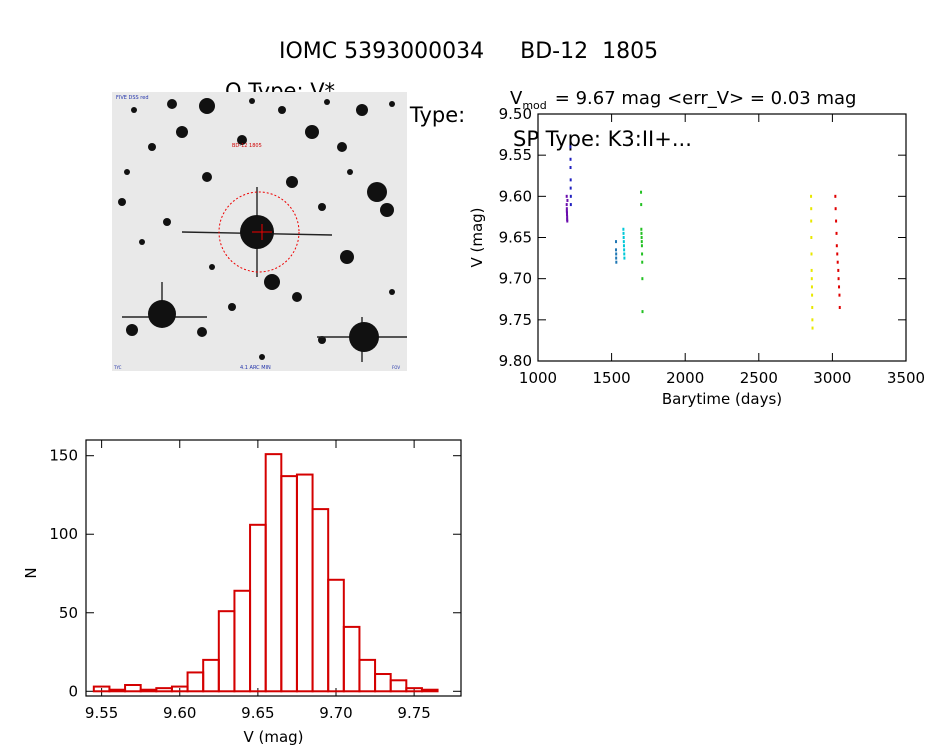 This screenshot has height=747, width=944. What do you see at coordinates (722, 237) in the screenshot?
I see `light-curve-axes-frame` at bounding box center [722, 237].